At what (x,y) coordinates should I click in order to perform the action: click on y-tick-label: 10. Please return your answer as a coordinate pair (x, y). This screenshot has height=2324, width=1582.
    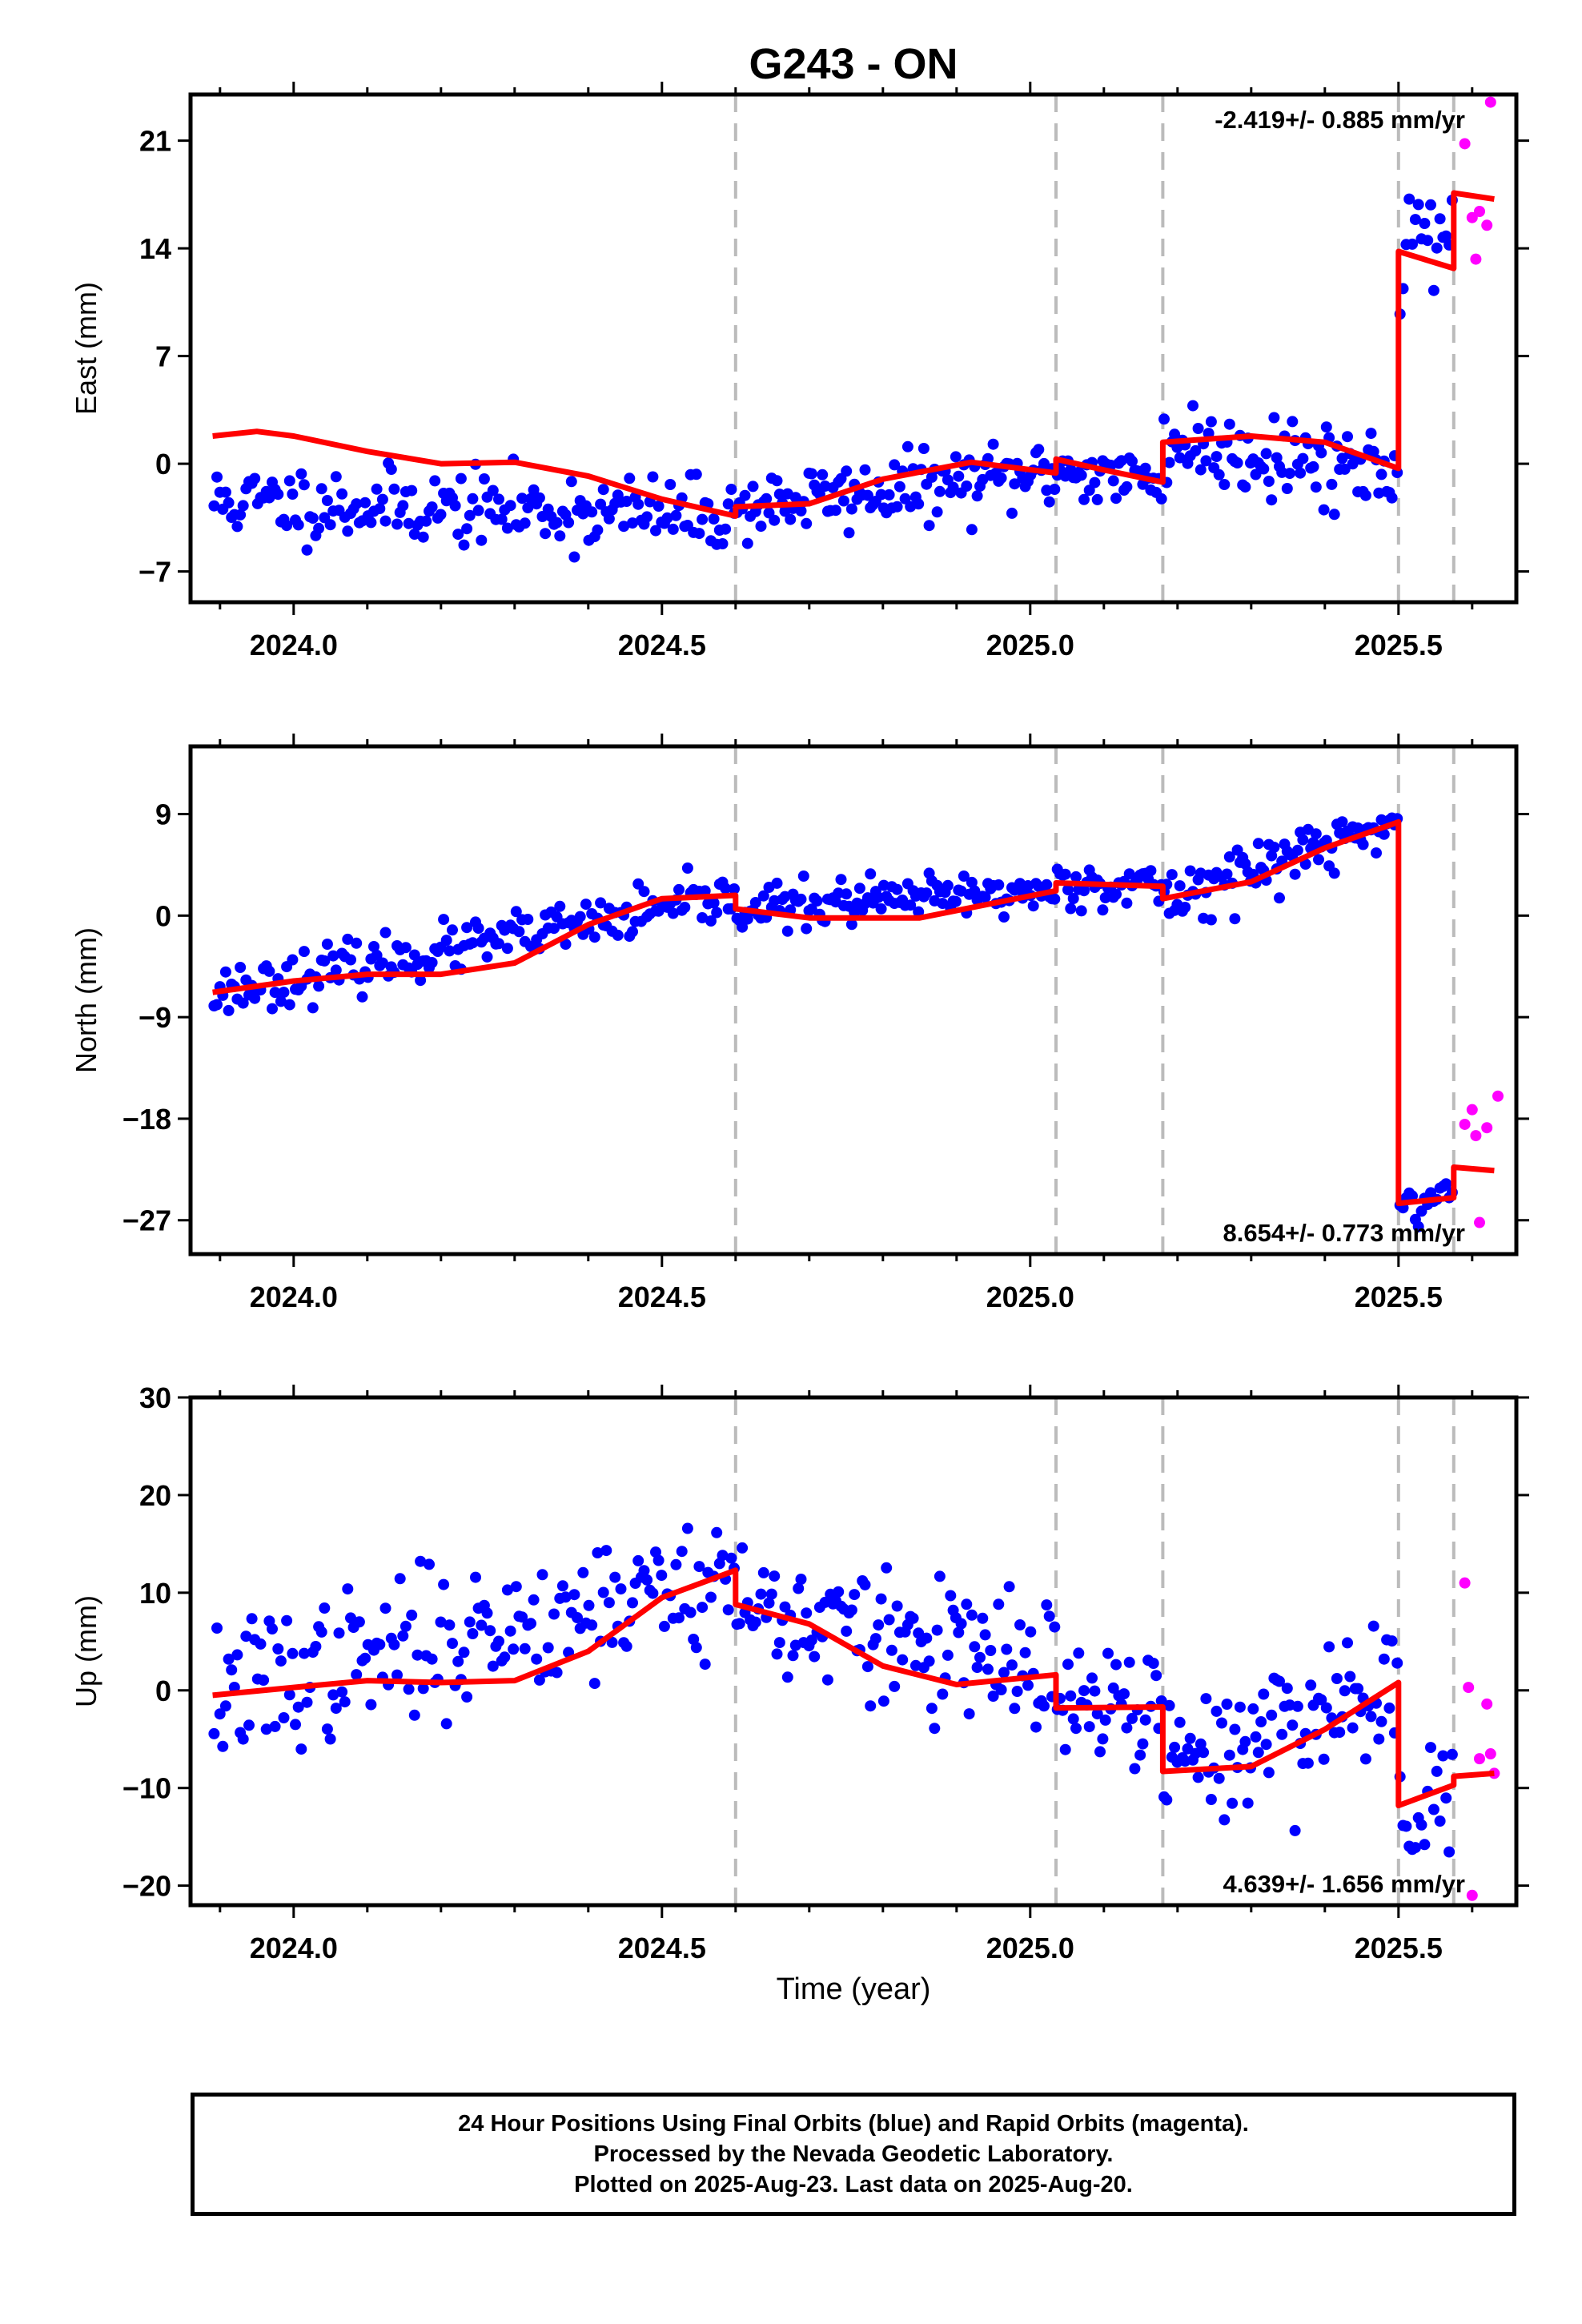
    Looking at the image, I should click on (155, 1593).